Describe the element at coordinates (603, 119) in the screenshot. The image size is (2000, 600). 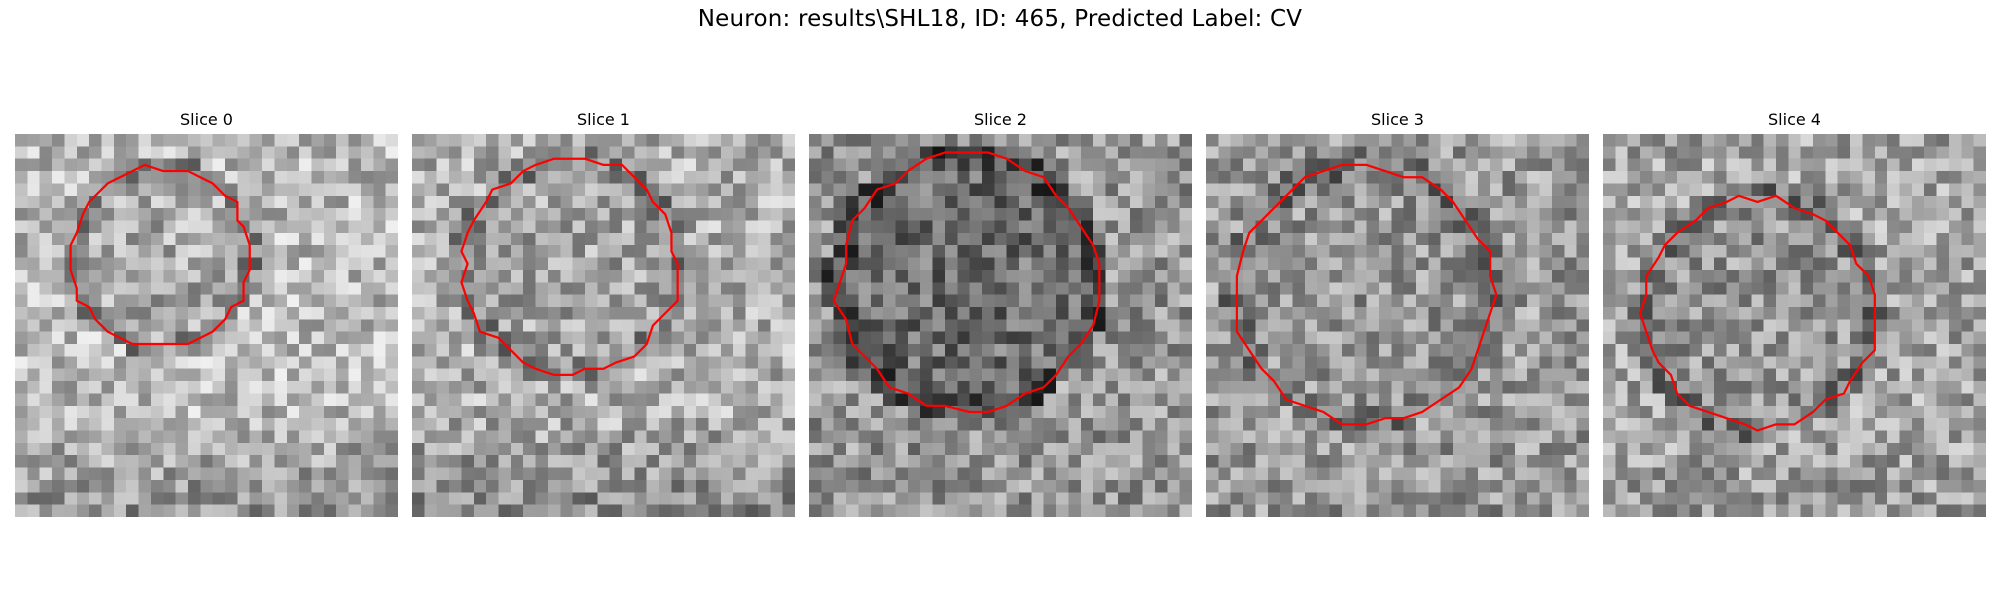
I see `slice-title-1: Slice 1` at that location.